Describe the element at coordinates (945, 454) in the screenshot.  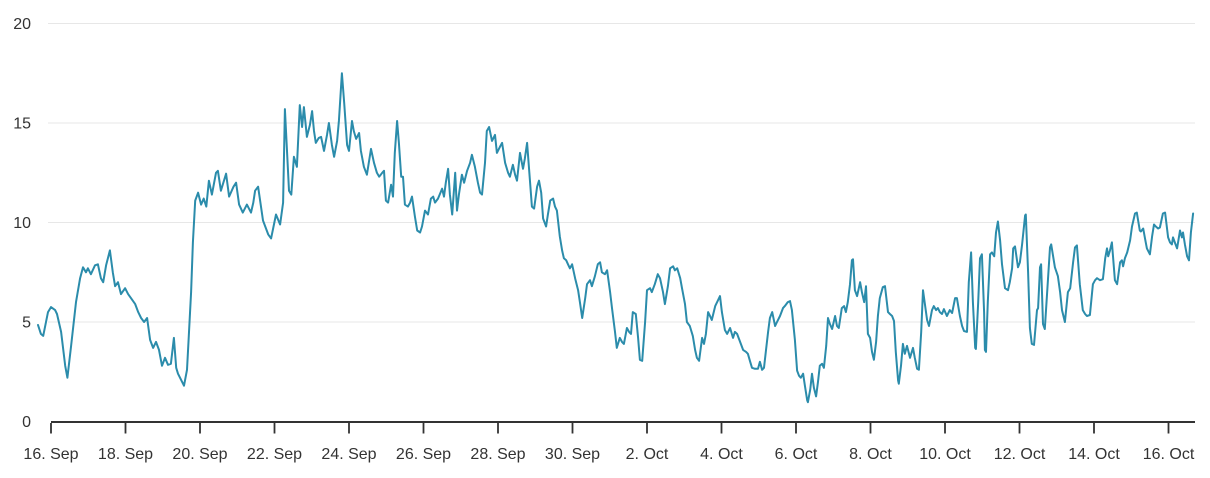
I see `x-axis-tick-label: 10. Oct` at that location.